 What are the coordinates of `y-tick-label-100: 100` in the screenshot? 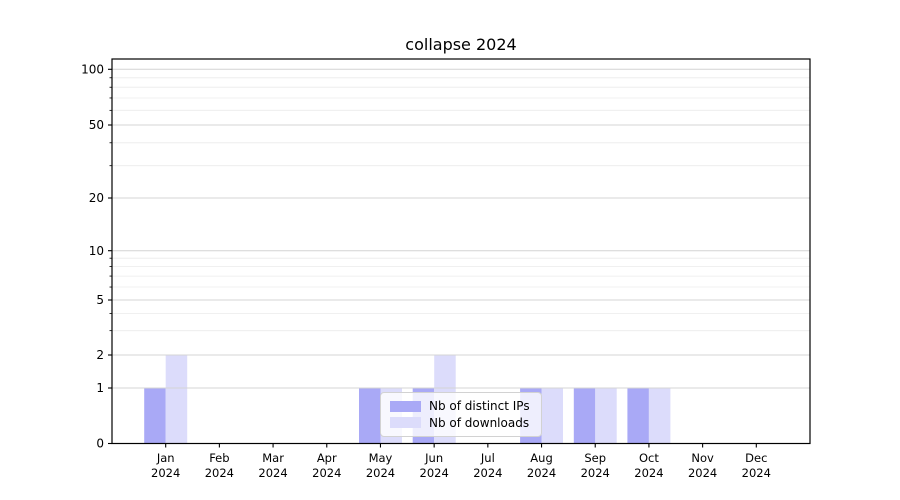 It's located at (92, 70).